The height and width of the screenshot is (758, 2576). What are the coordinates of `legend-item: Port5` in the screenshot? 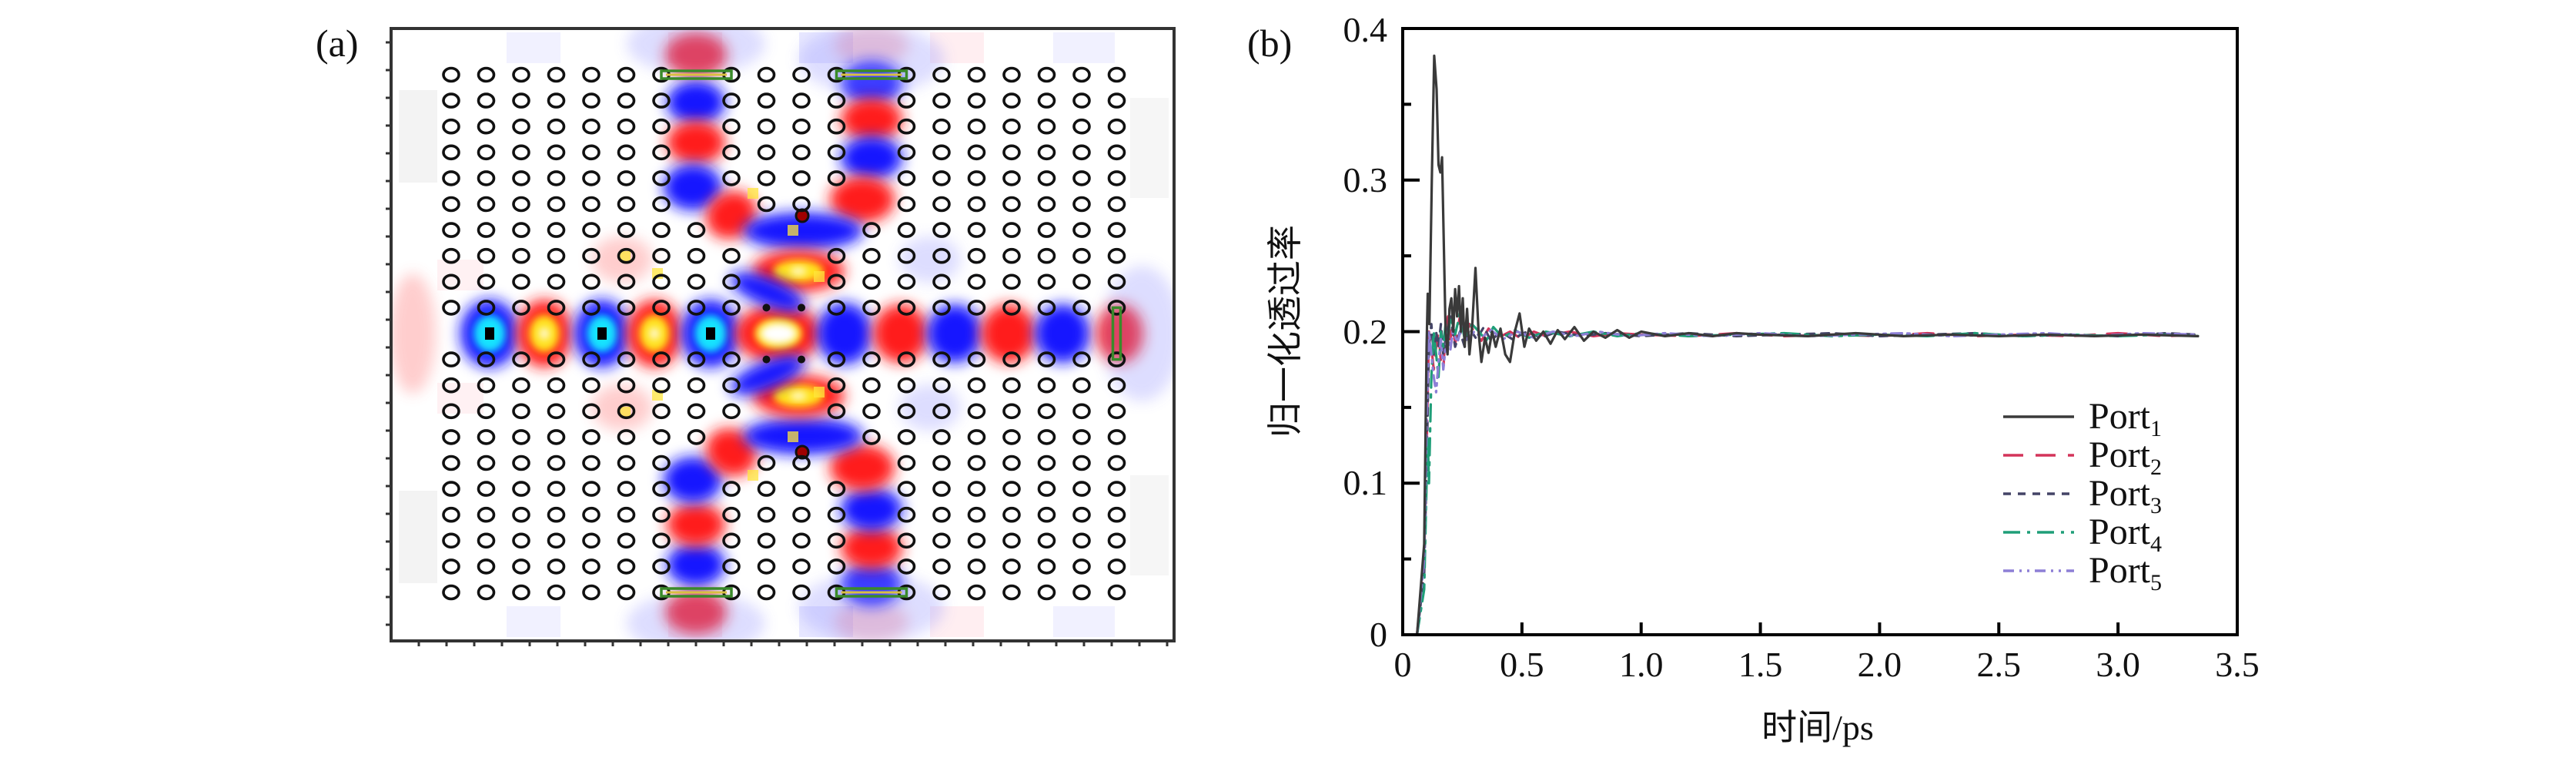 It's located at (2117, 573).